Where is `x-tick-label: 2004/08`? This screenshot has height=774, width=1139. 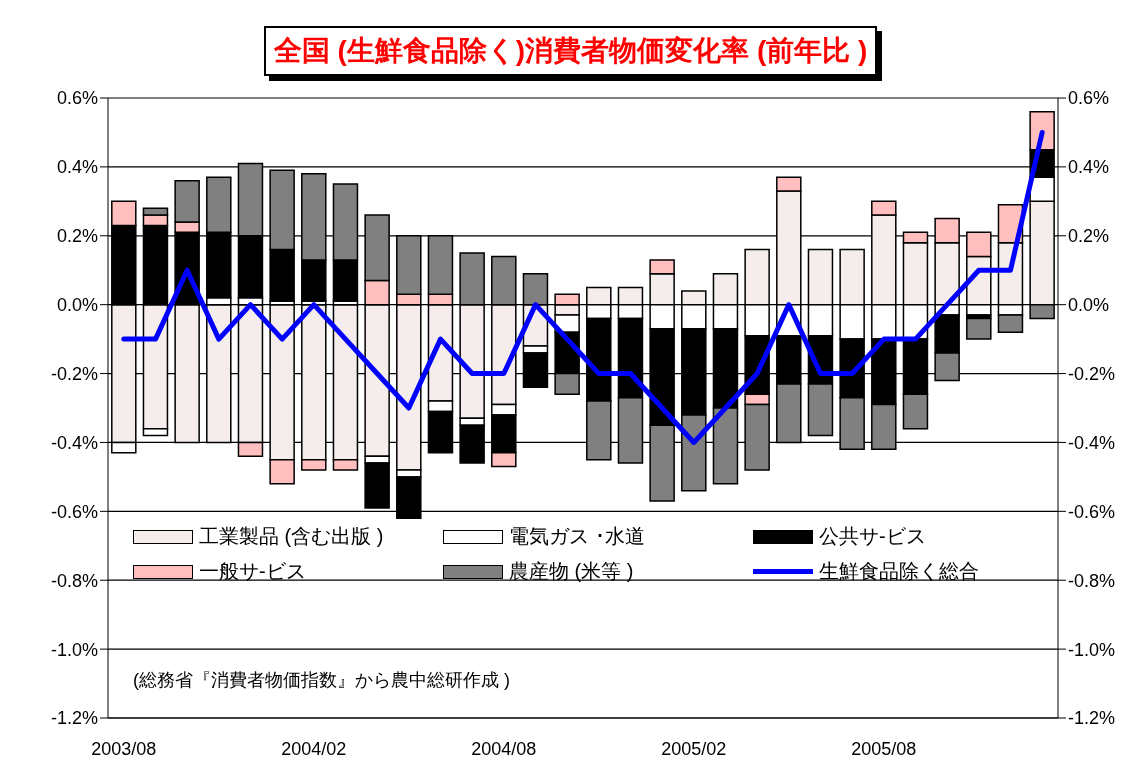
x-tick-label: 2004/08 is located at coordinates (504, 748).